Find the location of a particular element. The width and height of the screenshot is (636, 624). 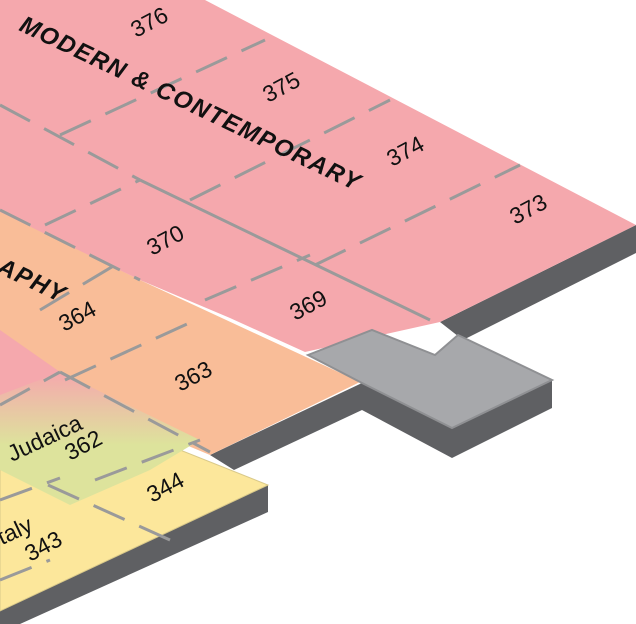

gallery-pink-left is located at coordinates (30, 362).